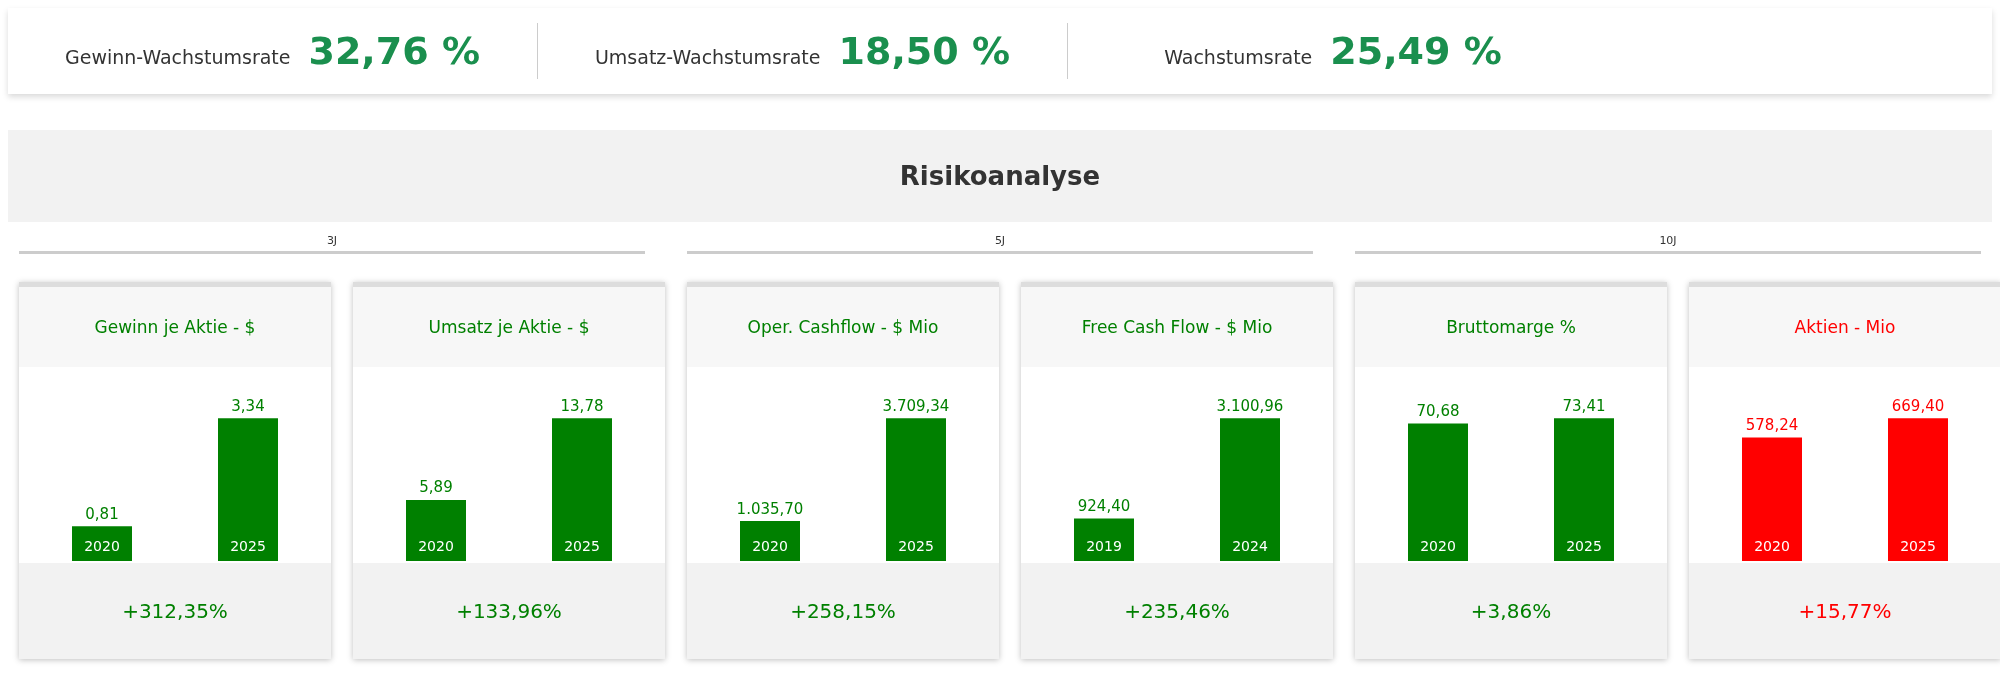  Describe the element at coordinates (1584, 405) in the screenshot. I see `data-label: 73,41` at that location.